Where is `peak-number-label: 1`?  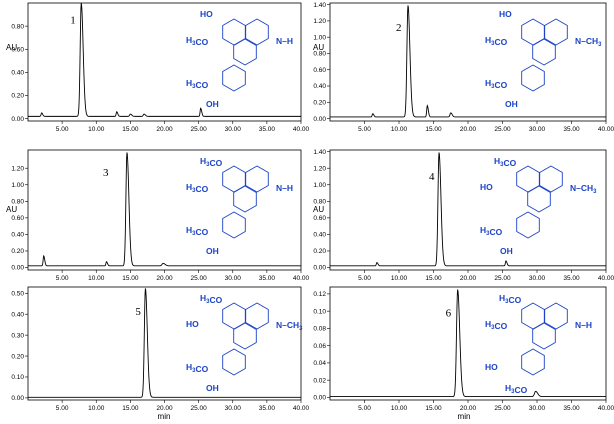 peak-number-label: 1 is located at coordinates (73, 20).